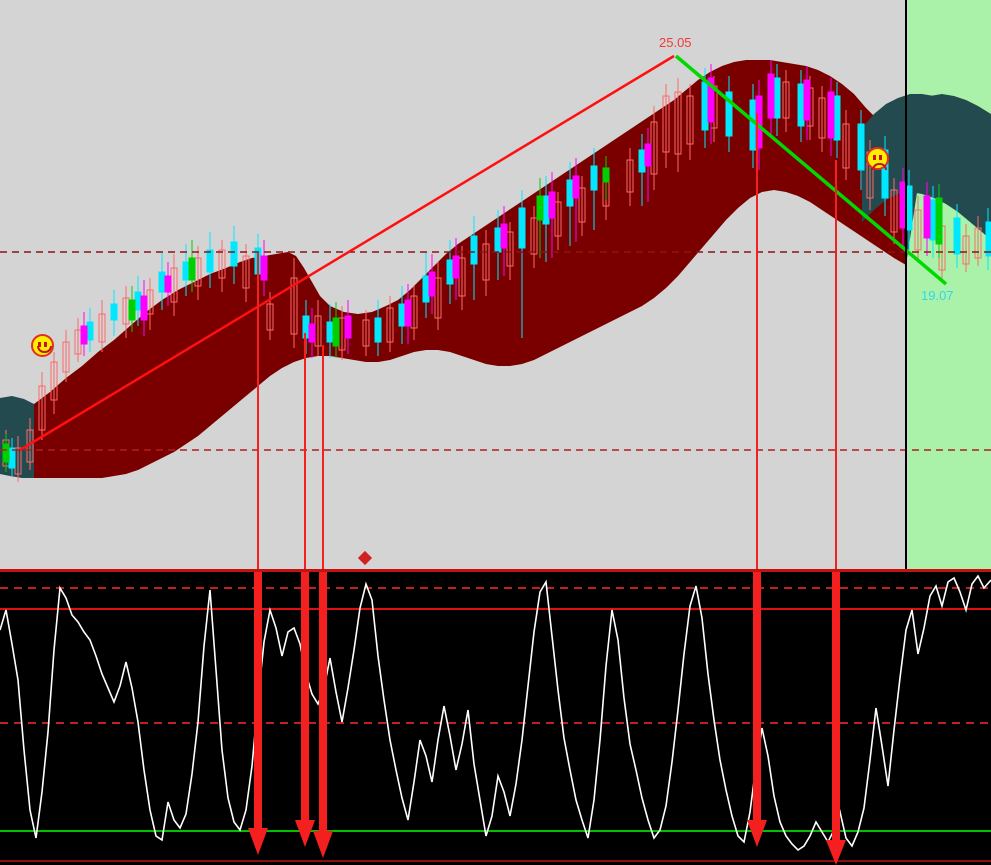 The width and height of the screenshot is (991, 865). Describe the element at coordinates (675, 42) in the screenshot. I see `swing-high-label: 25.05` at that location.